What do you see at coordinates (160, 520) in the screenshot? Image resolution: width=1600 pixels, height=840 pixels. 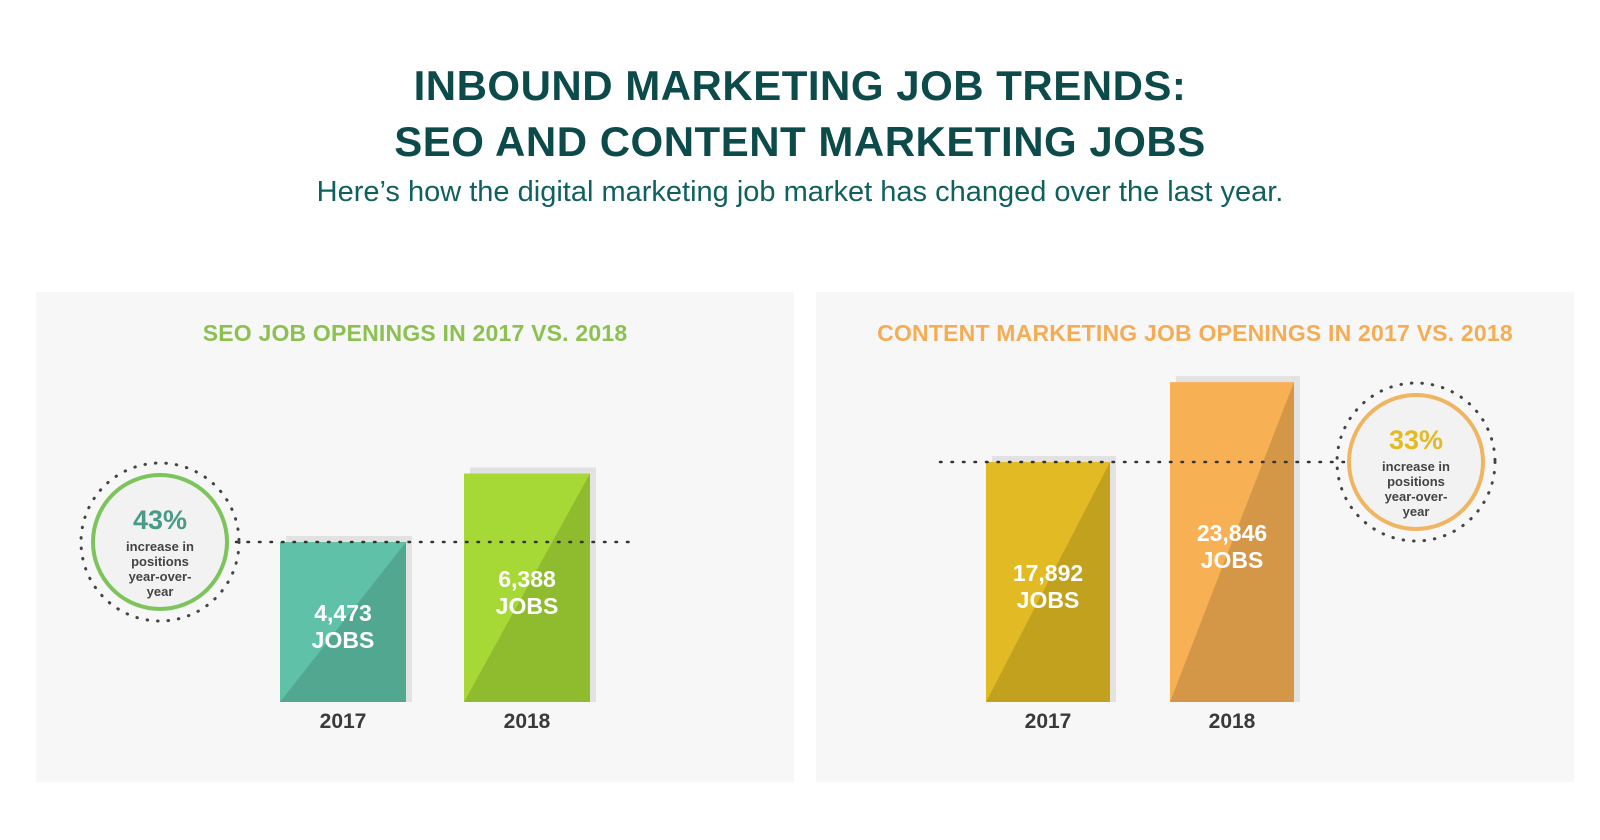 I see `badge-percent: 43%` at bounding box center [160, 520].